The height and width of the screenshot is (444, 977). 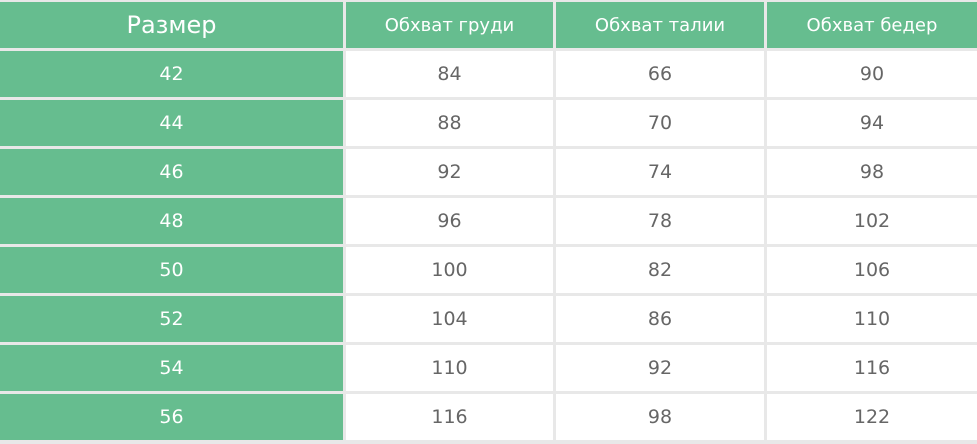 What do you see at coordinates (872, 221) in the screenshot?
I see `hips-cell: 102` at bounding box center [872, 221].